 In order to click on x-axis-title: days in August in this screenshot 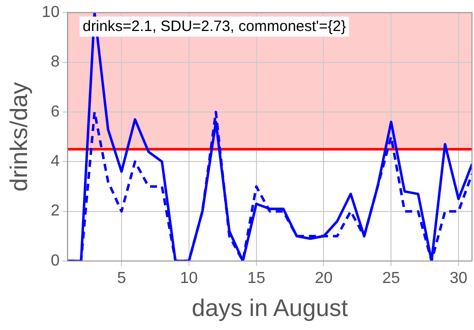, I will do `click(270, 308)`.